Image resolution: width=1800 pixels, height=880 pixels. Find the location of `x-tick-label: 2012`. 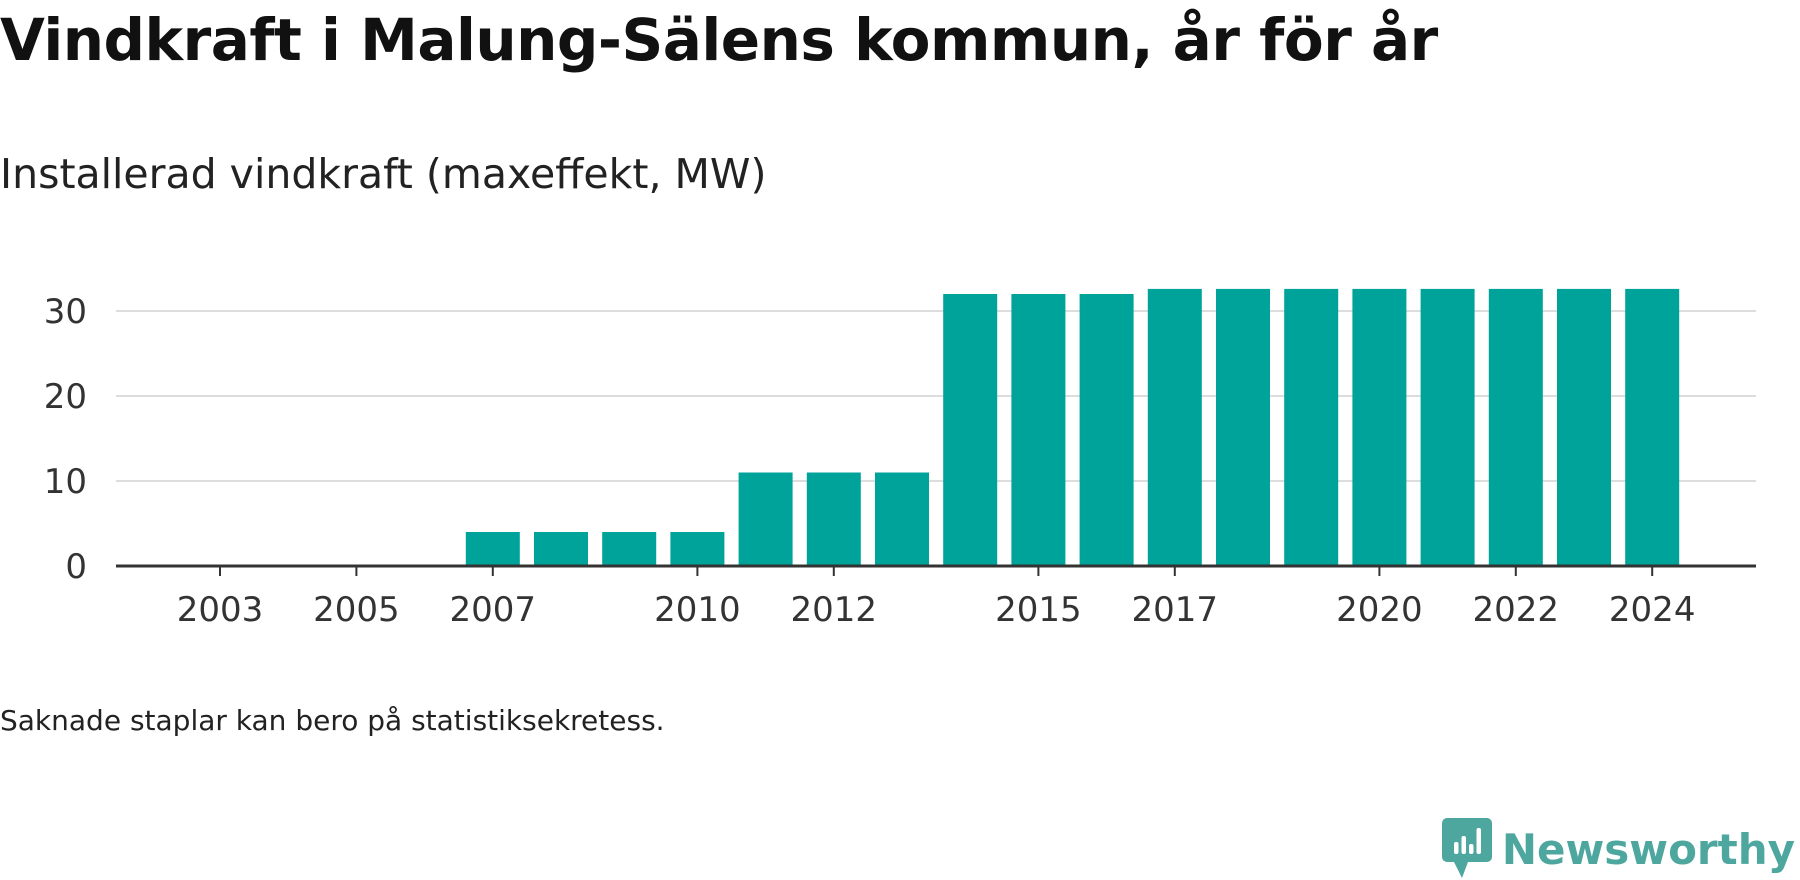

x-tick-label: 2012 is located at coordinates (834, 610).